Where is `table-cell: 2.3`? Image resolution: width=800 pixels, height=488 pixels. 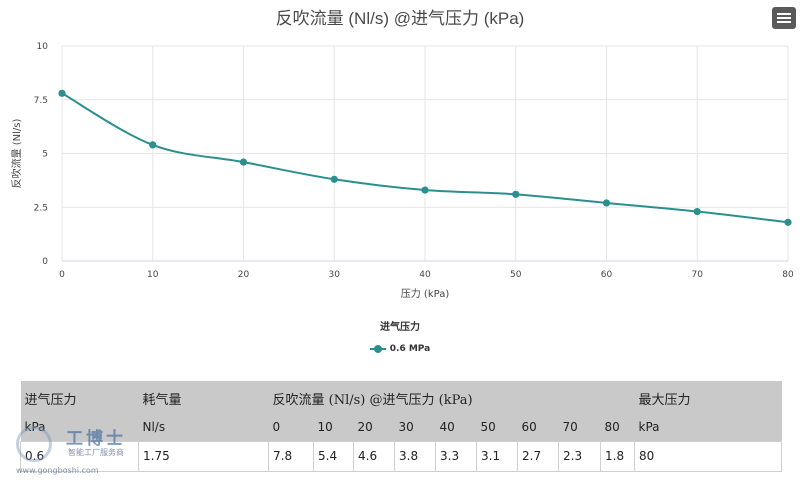 table-cell: 2.3 is located at coordinates (579, 456).